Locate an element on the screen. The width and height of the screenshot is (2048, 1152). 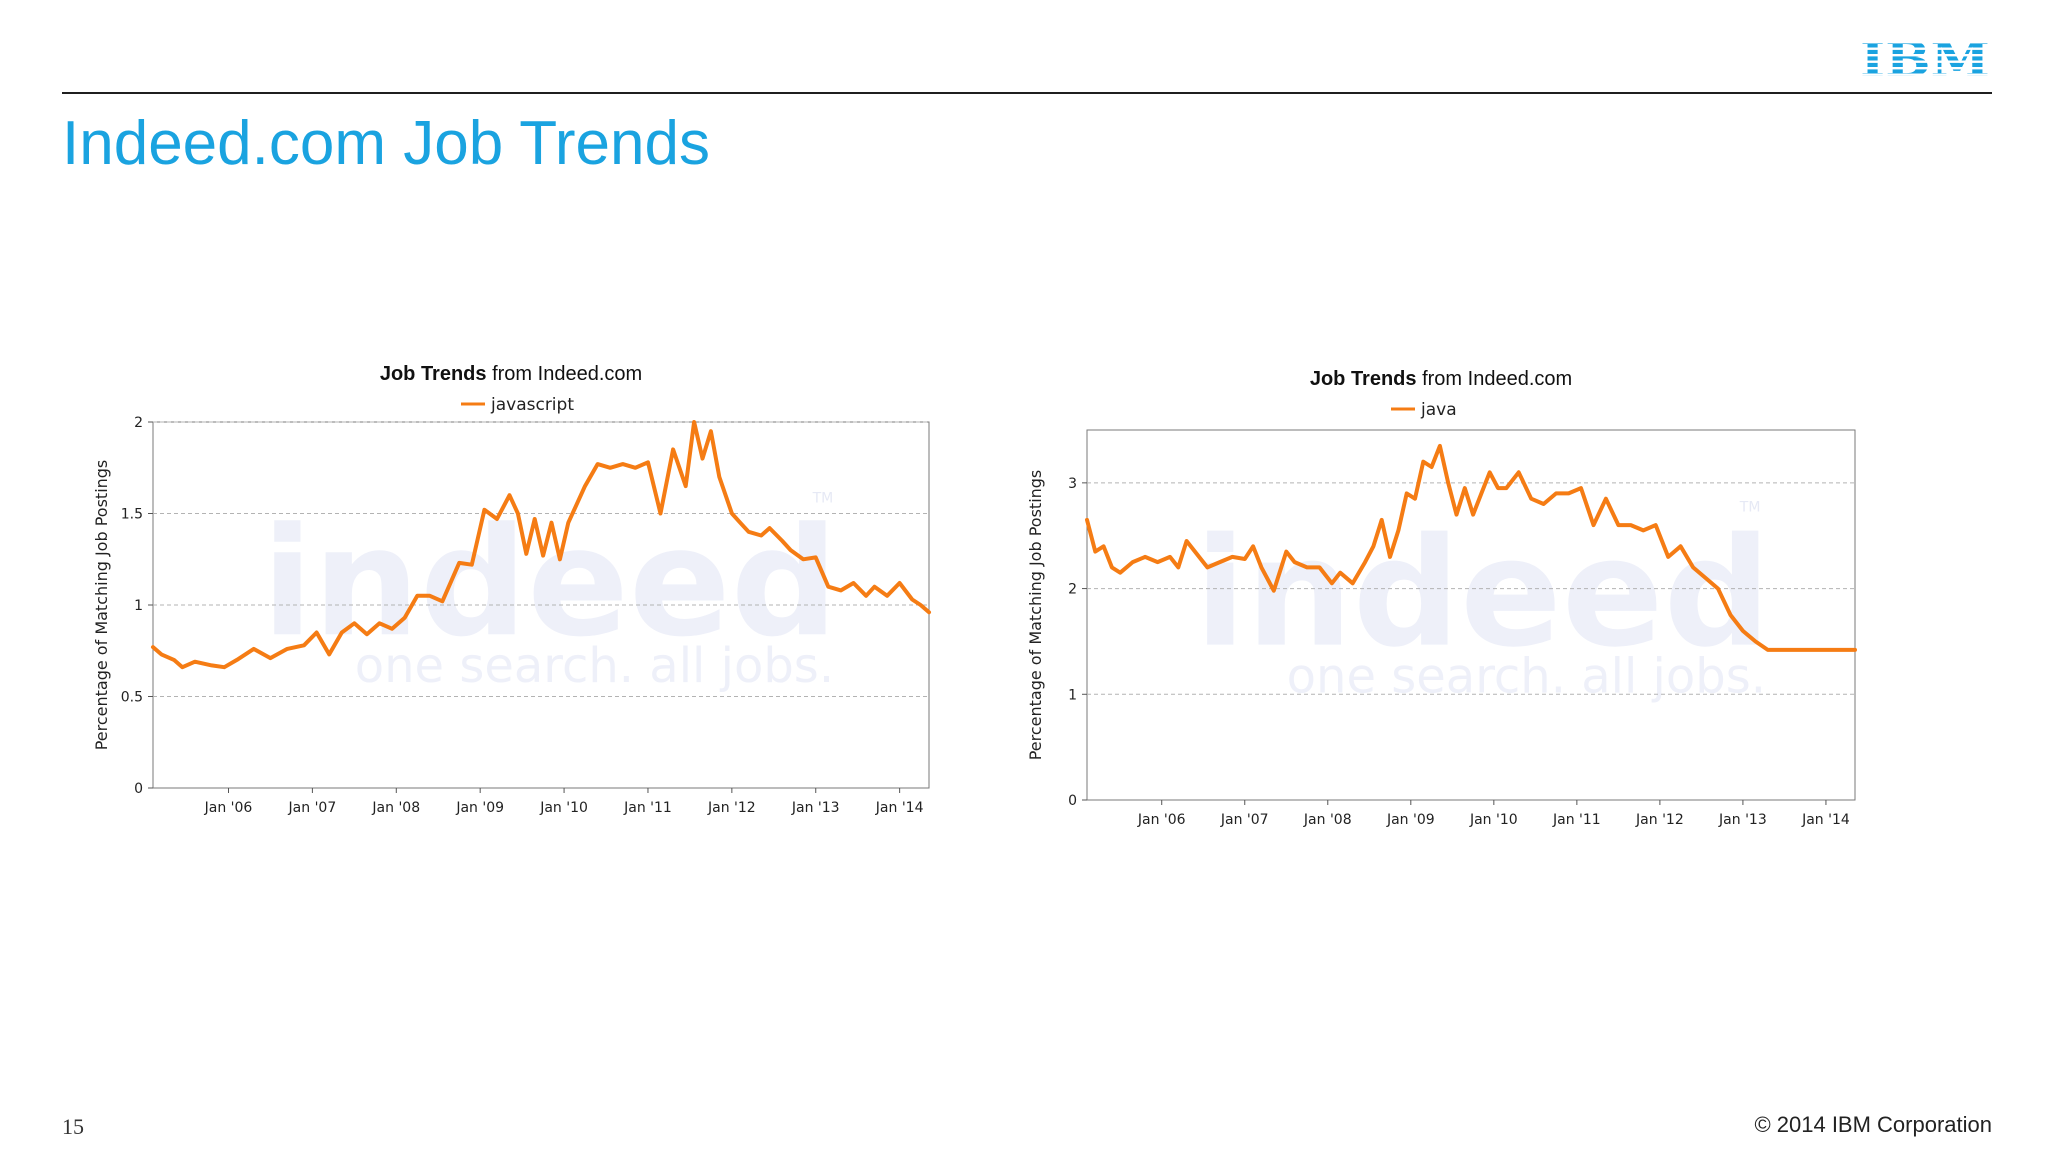
legend-label: javascript is located at coordinates (532, 405).